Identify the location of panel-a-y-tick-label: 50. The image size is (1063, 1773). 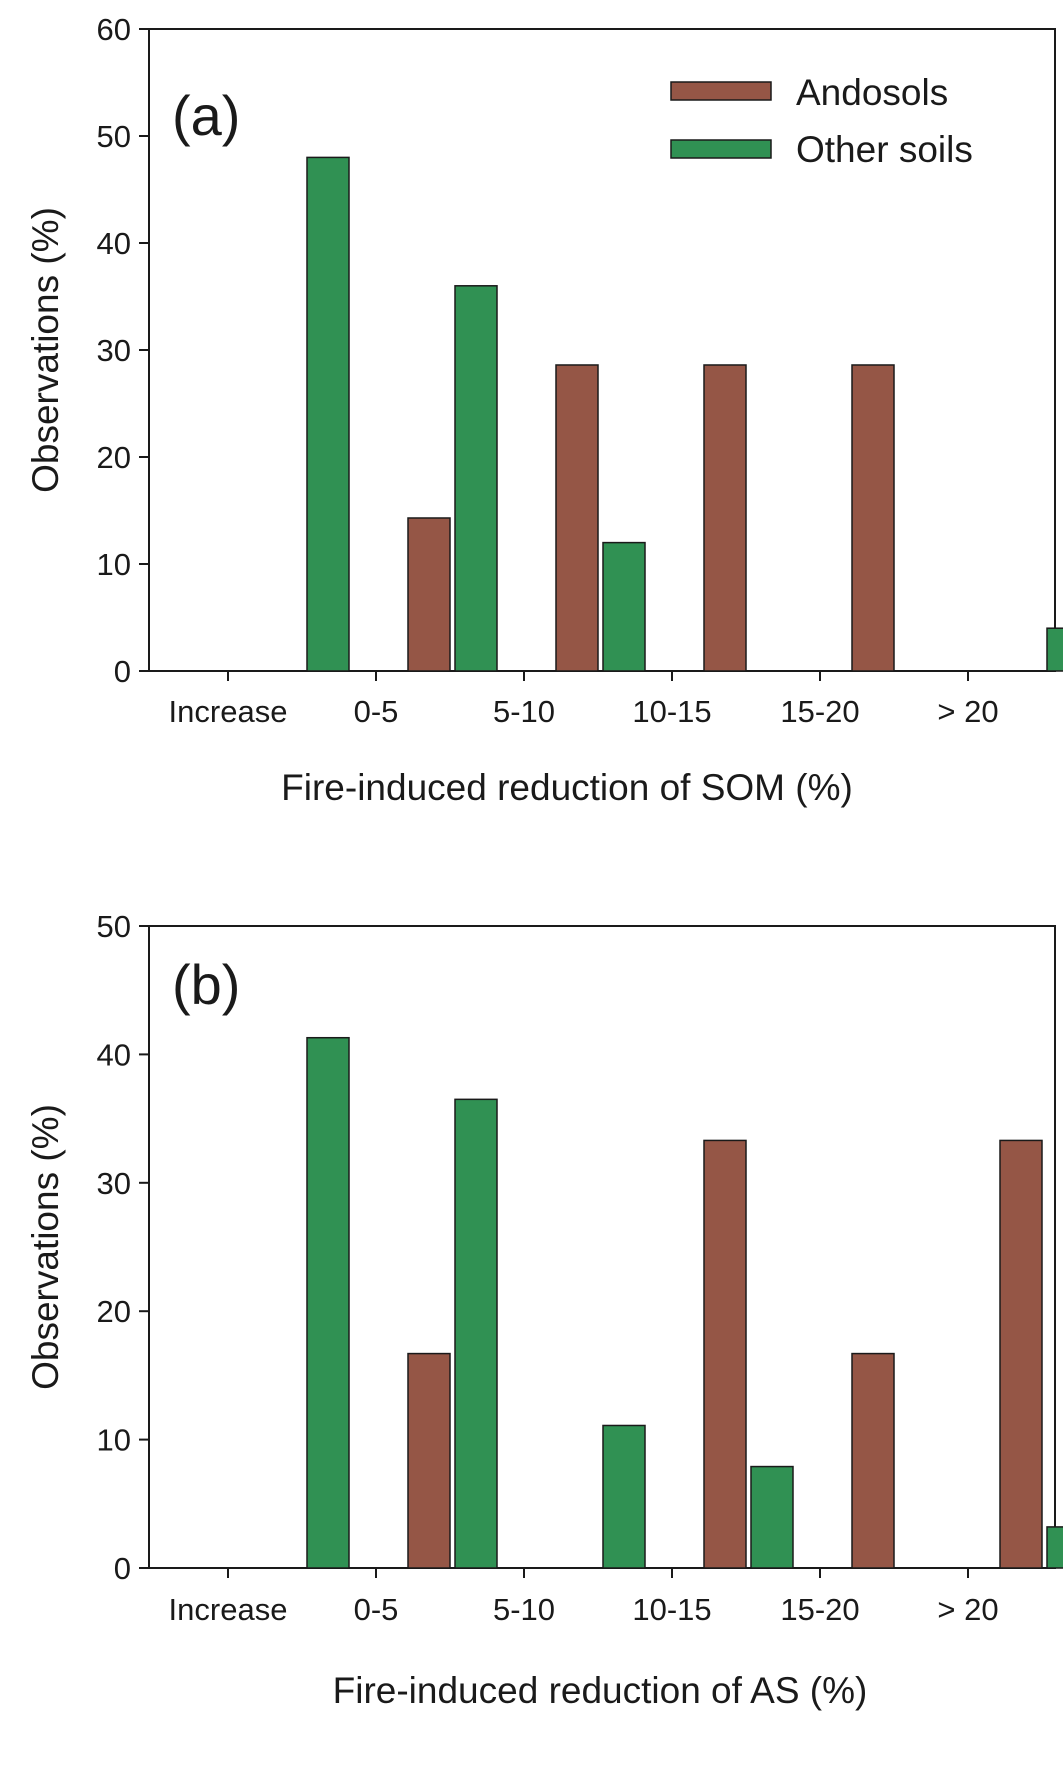
(114, 136).